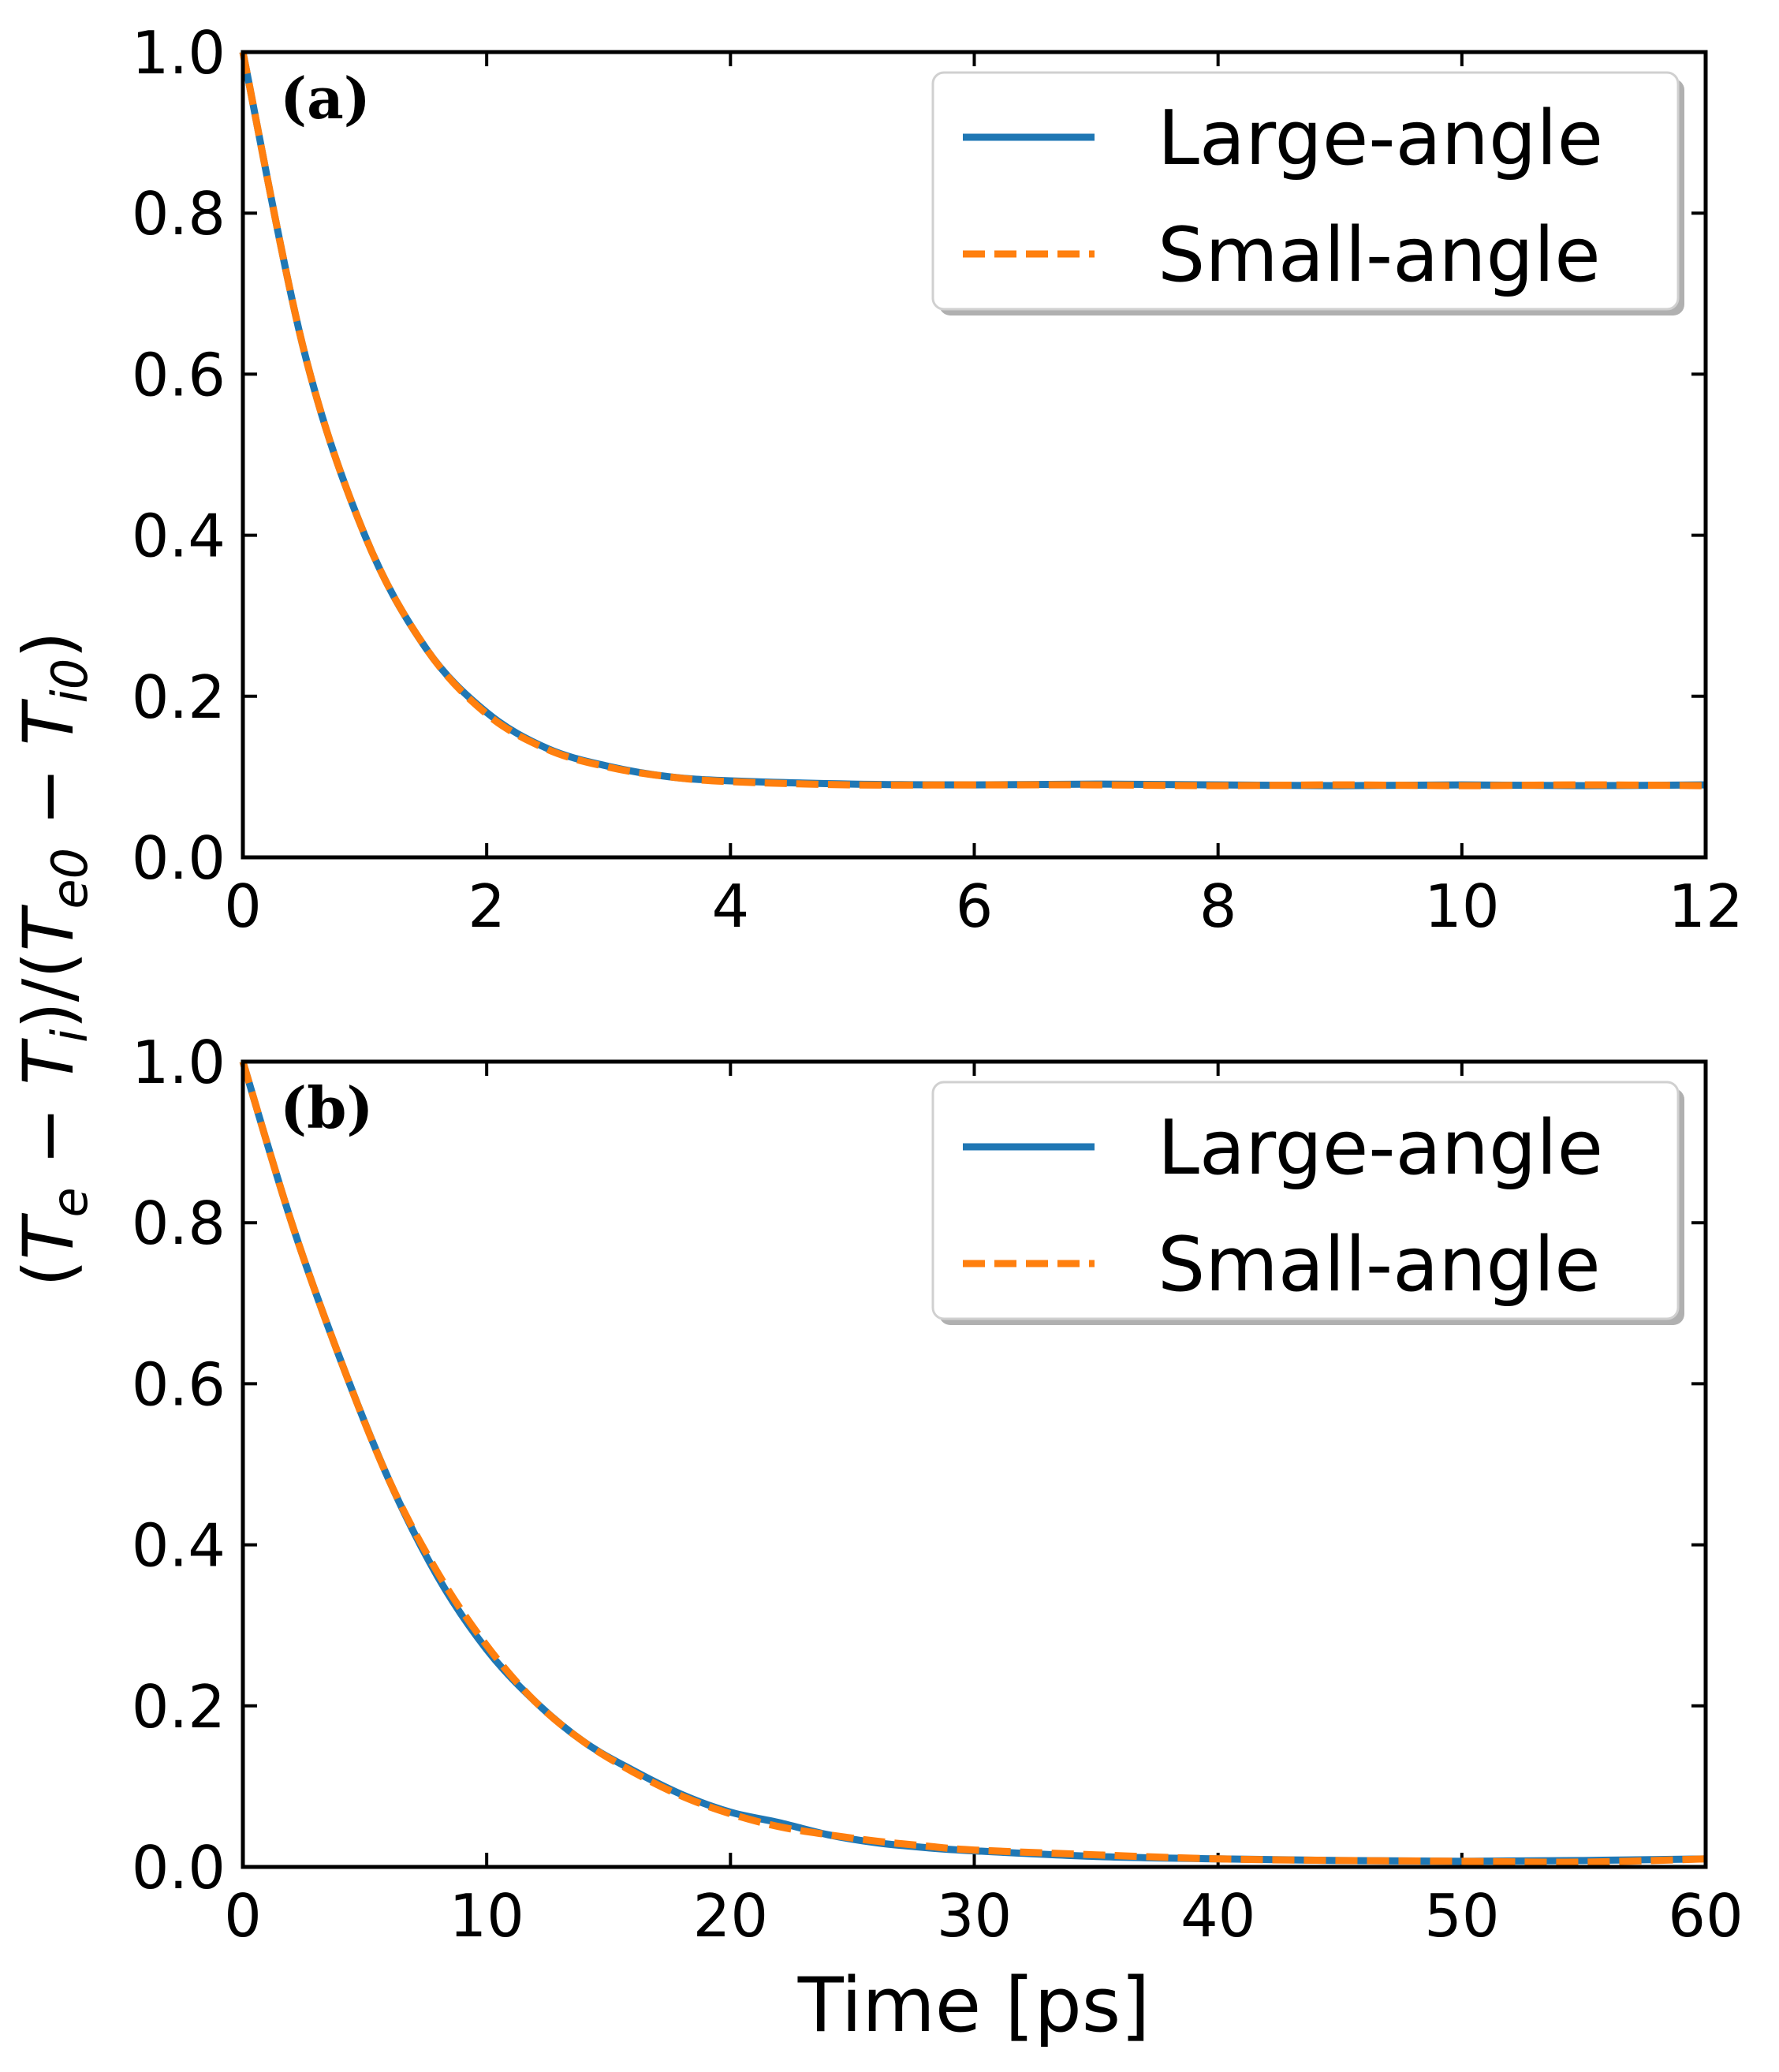 The height and width of the screenshot is (2072, 1779). I want to click on x-tick-label-a: 6, so click(975, 906).